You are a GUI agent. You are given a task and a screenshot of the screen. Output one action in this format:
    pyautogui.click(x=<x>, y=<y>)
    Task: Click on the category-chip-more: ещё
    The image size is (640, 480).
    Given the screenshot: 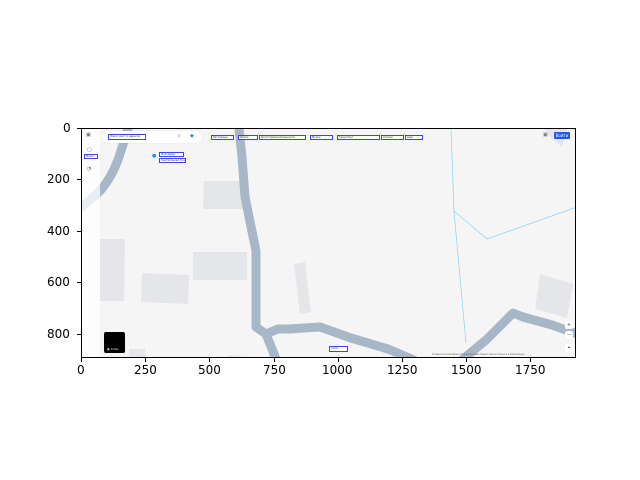 What is the action you would take?
    pyautogui.click(x=414, y=137)
    